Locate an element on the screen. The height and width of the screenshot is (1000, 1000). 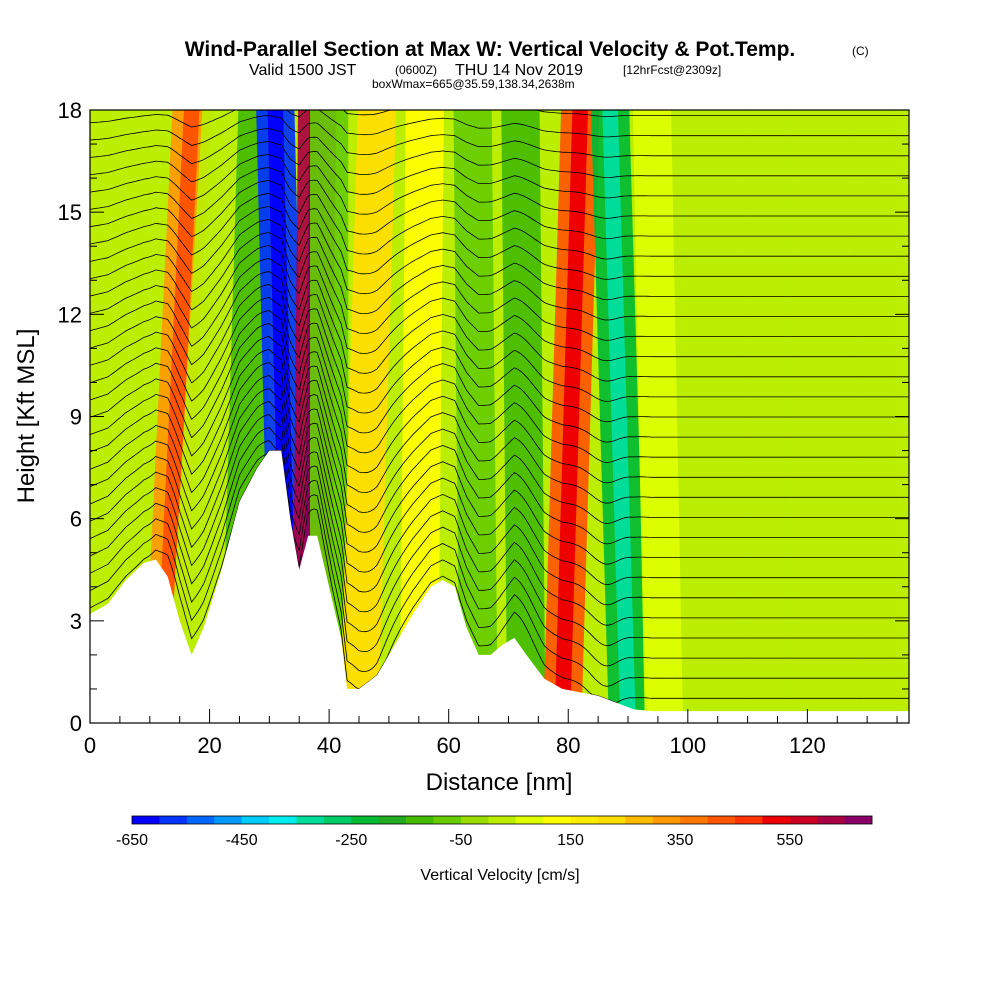
x-tick-label: 100 is located at coordinates (687, 745).